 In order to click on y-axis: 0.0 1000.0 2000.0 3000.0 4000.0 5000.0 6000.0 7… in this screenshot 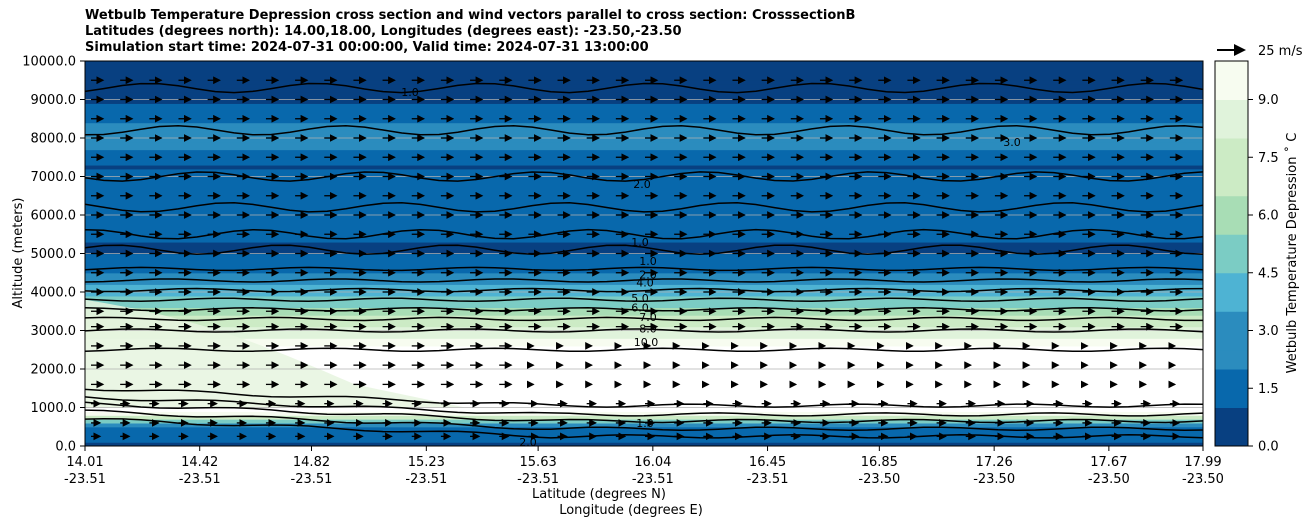, I will do `click(53, 255)`.